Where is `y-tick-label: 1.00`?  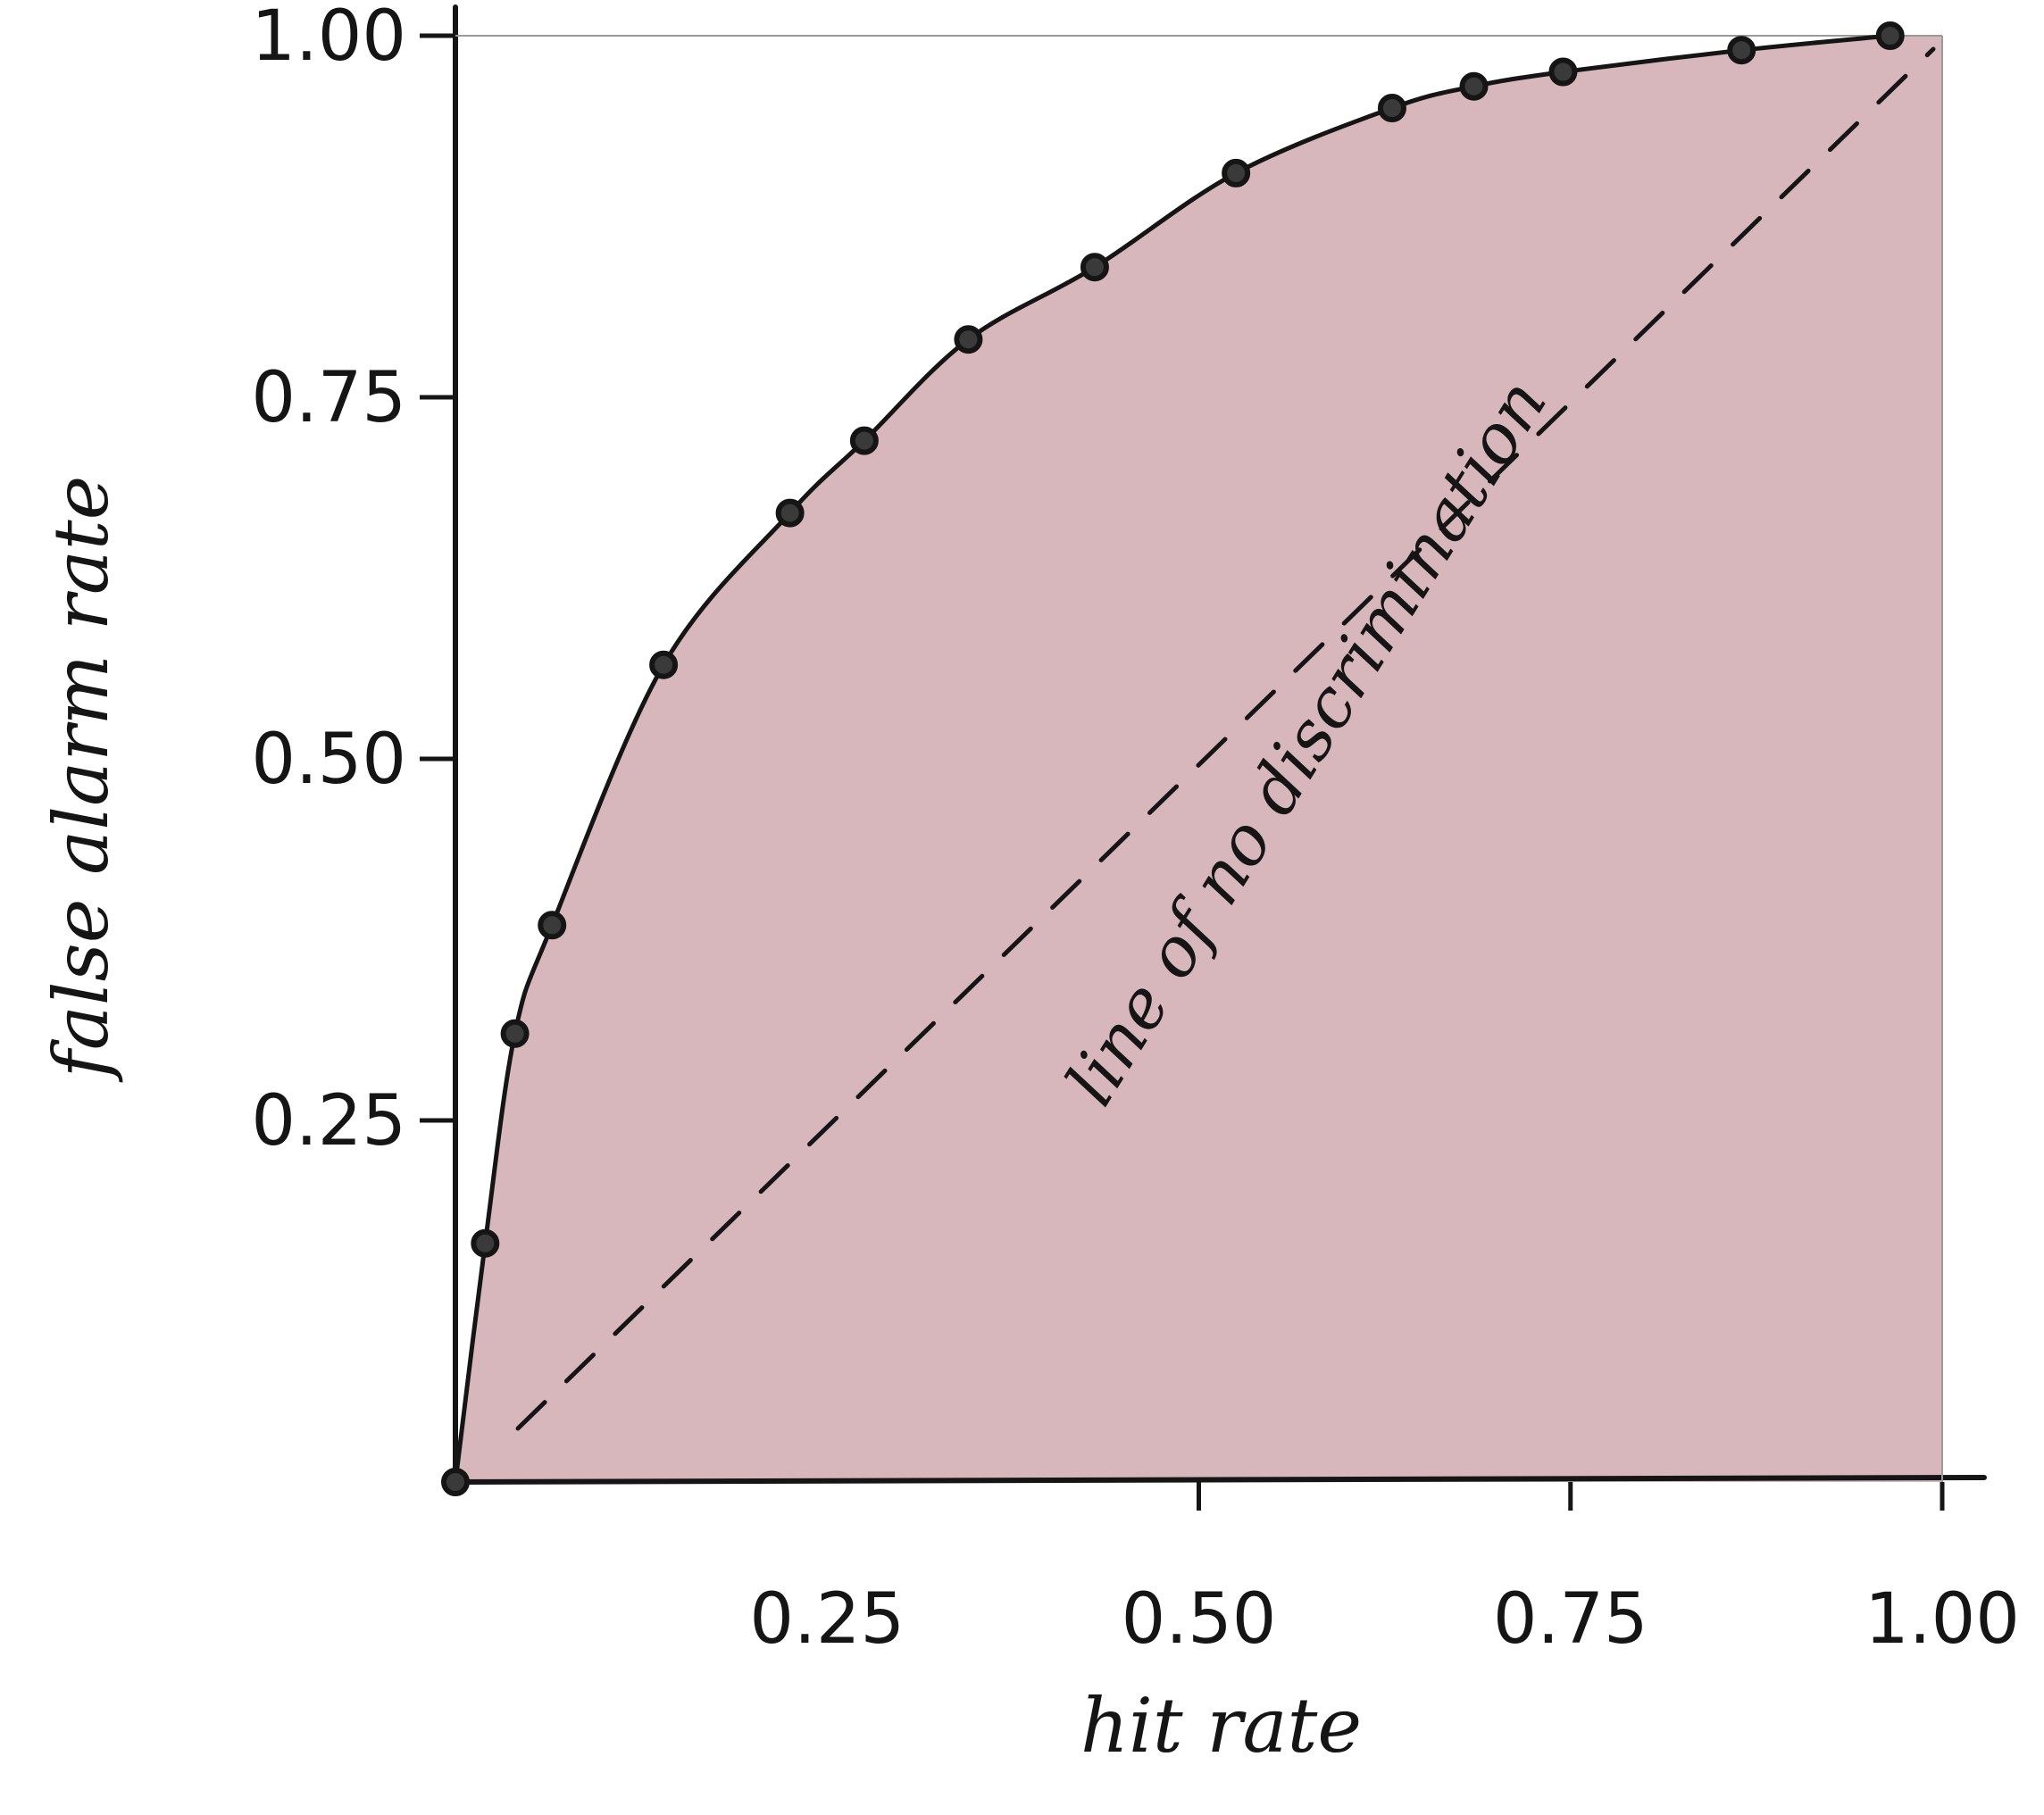 y-tick-label: 1.00 is located at coordinates (328, 38).